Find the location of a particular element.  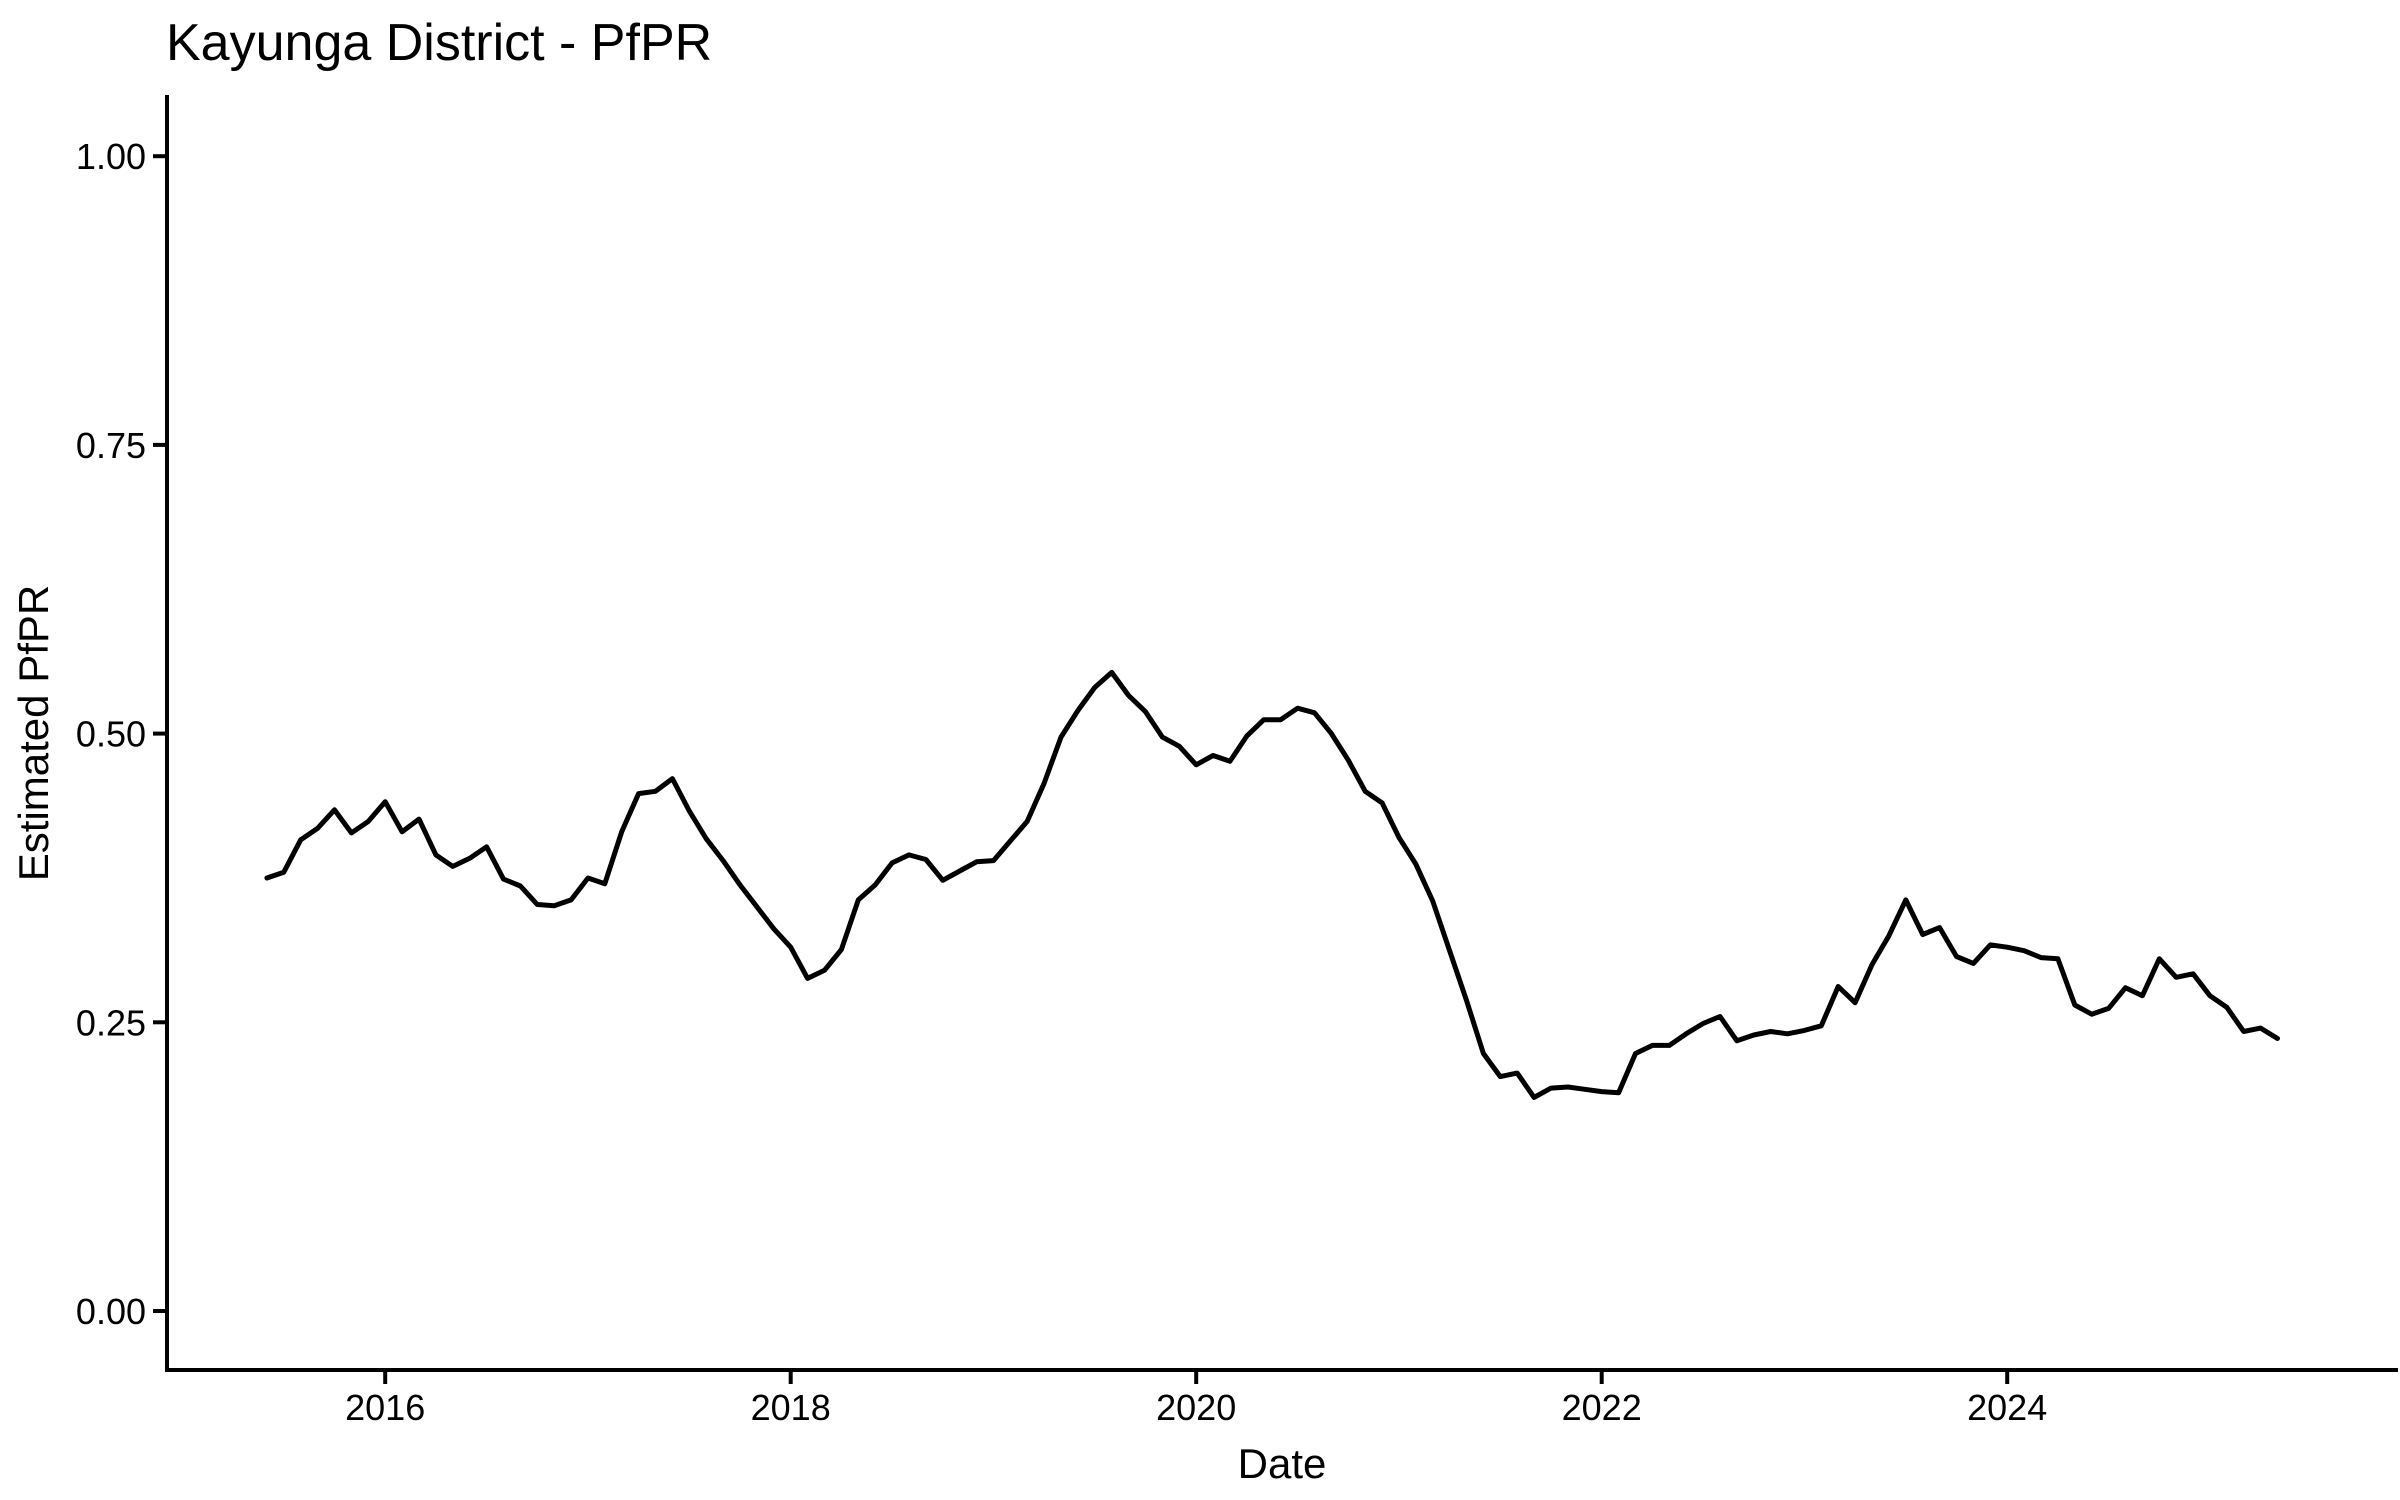

x-tick-label: 2024 is located at coordinates (2007, 1407).